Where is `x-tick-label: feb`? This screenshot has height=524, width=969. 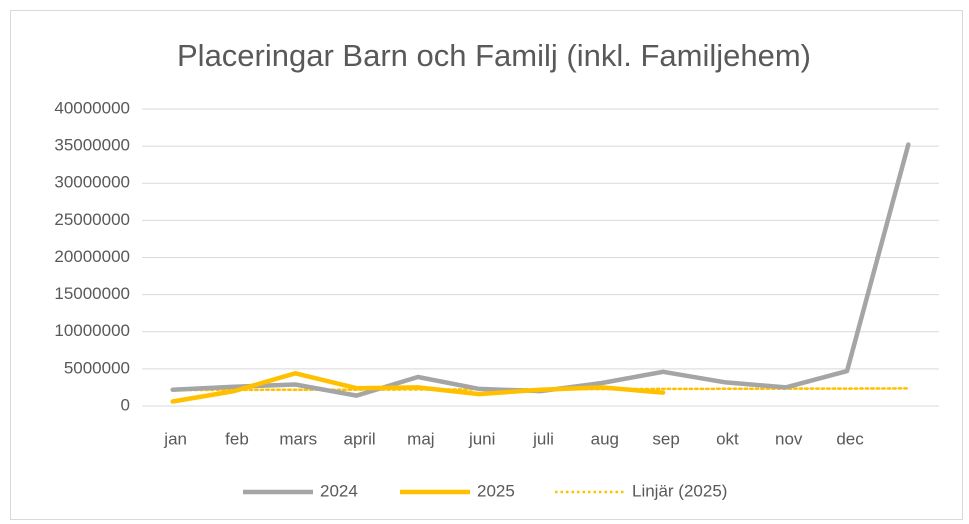
x-tick-label: feb is located at coordinates (237, 438).